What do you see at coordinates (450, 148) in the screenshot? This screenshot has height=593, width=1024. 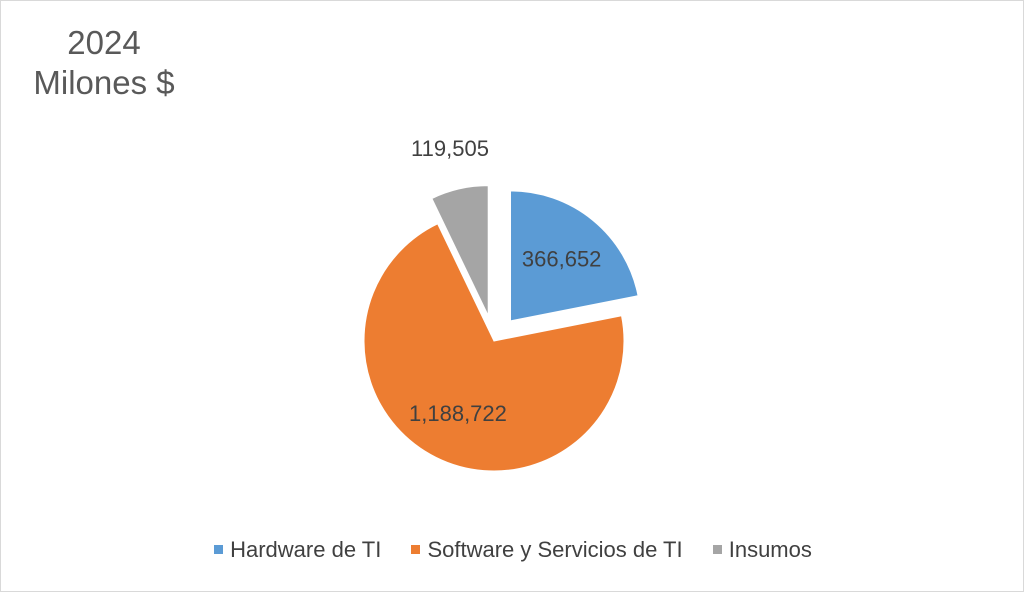 I see `data-label-insumos: 119,505` at bounding box center [450, 148].